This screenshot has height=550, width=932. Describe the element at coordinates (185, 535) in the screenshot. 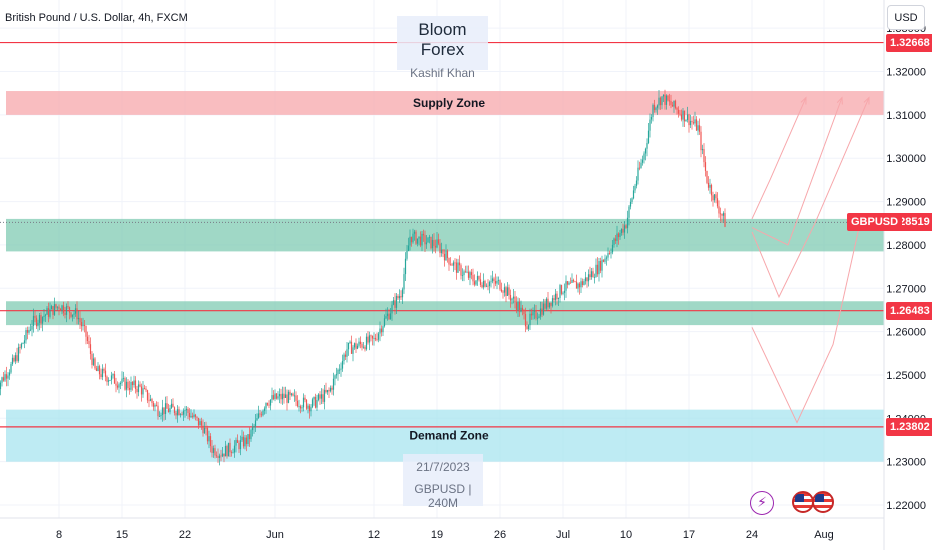

I see `x-tick-label: 22` at that location.